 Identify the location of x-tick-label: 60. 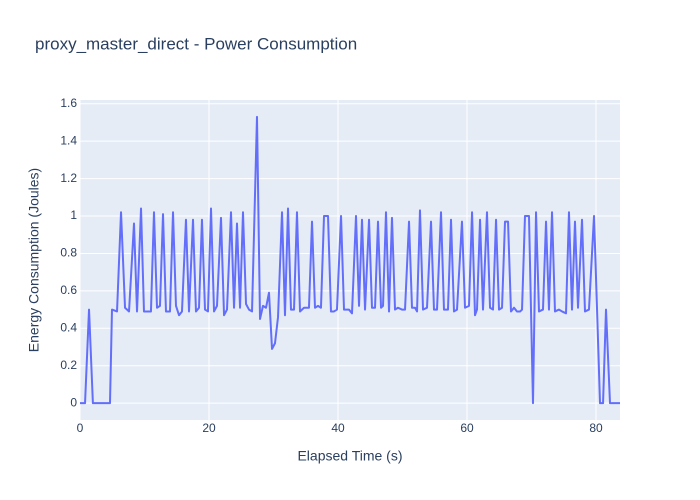
(467, 428).